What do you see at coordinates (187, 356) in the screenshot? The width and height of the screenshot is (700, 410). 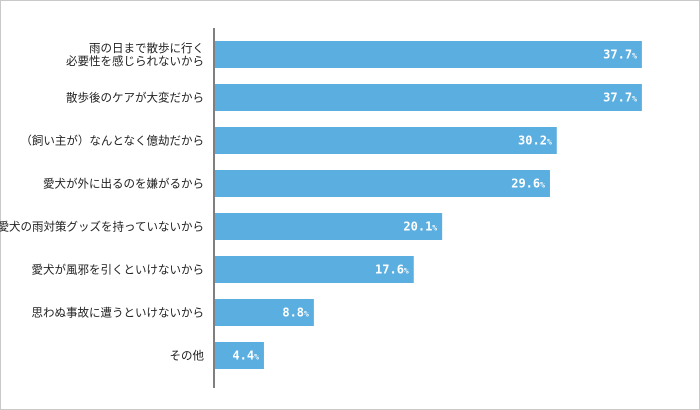 I see `category-label-8: その他` at bounding box center [187, 356].